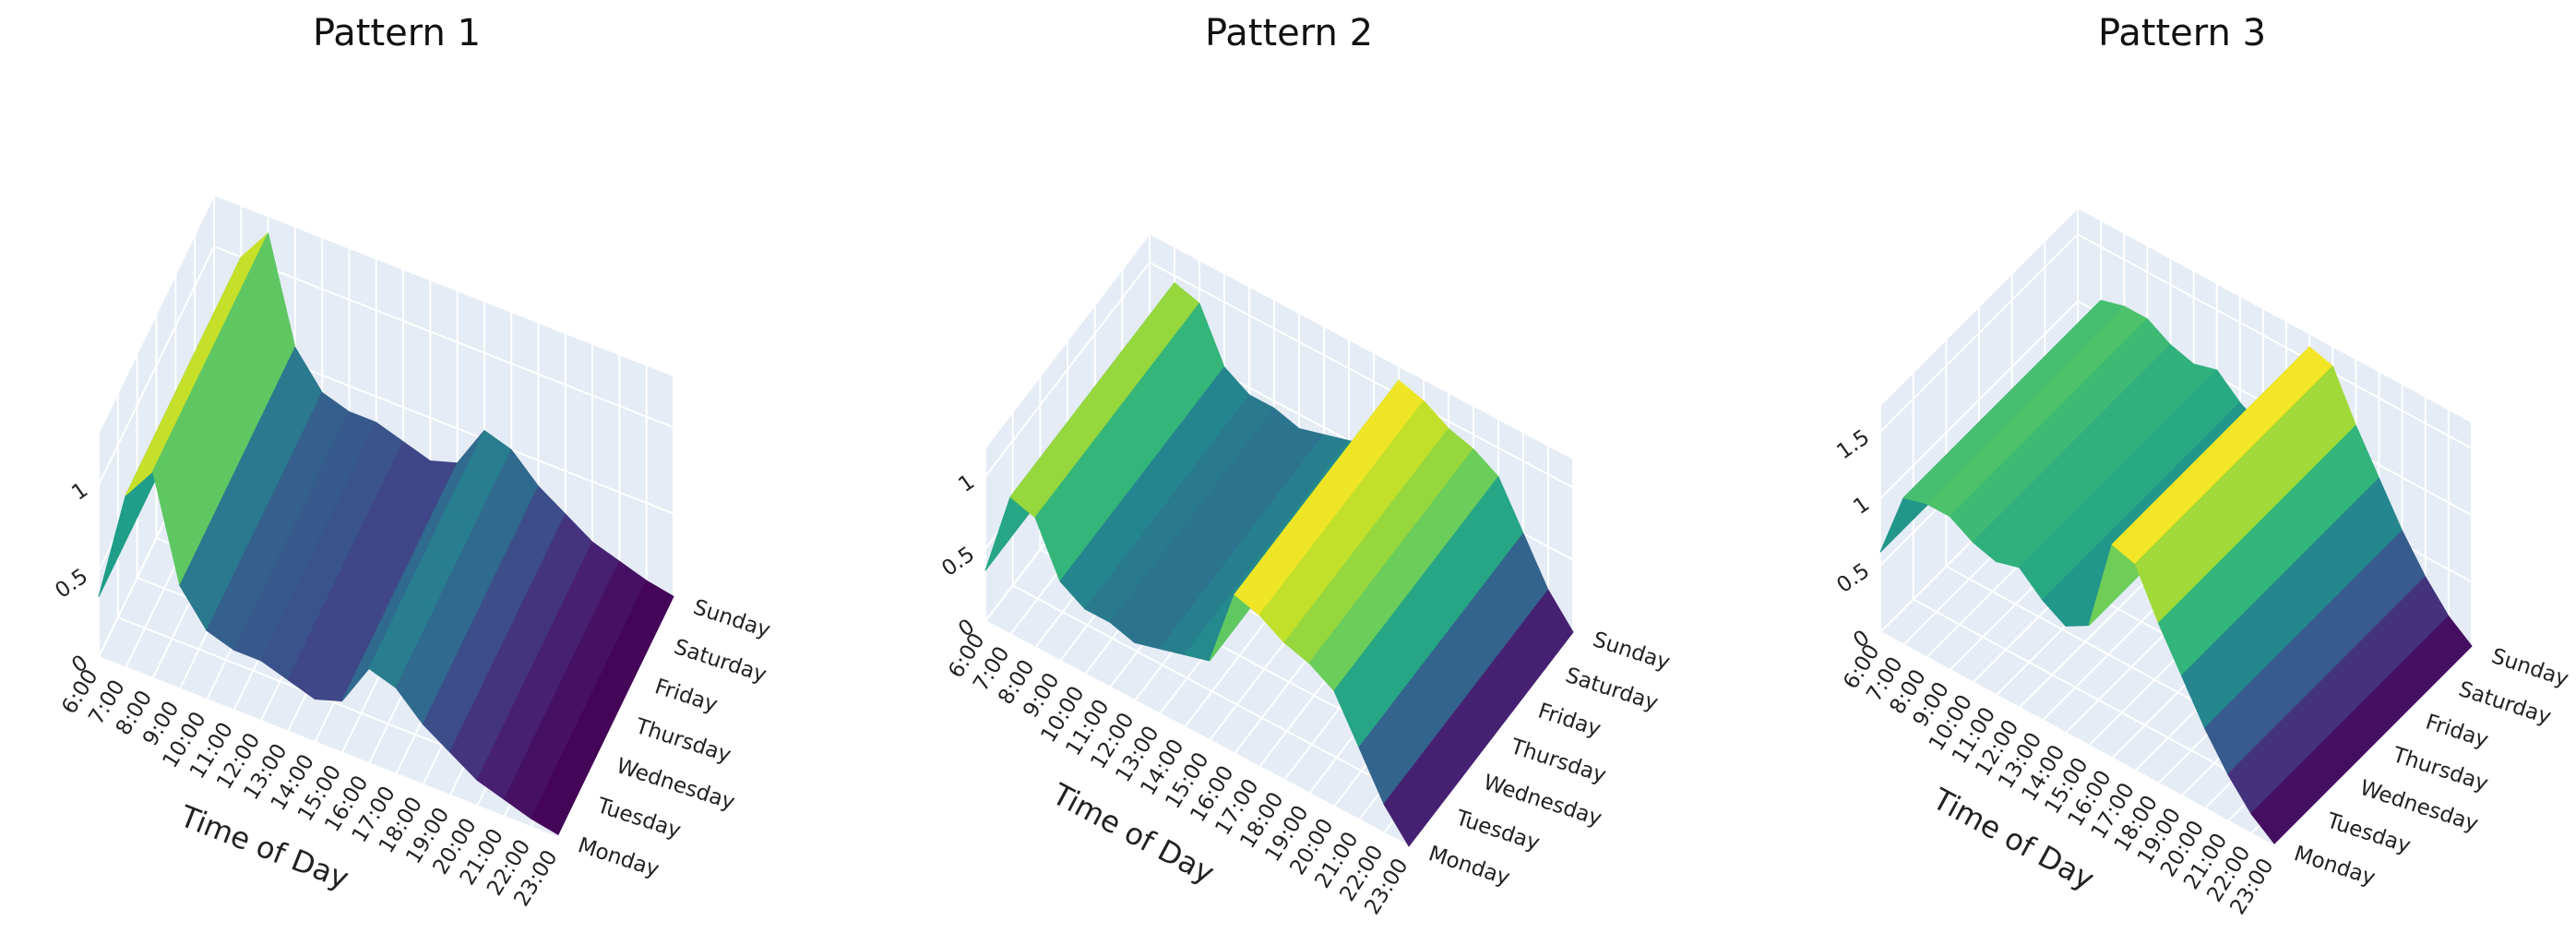  I want to click on chart-title: Pattern 2, so click(1289, 33).